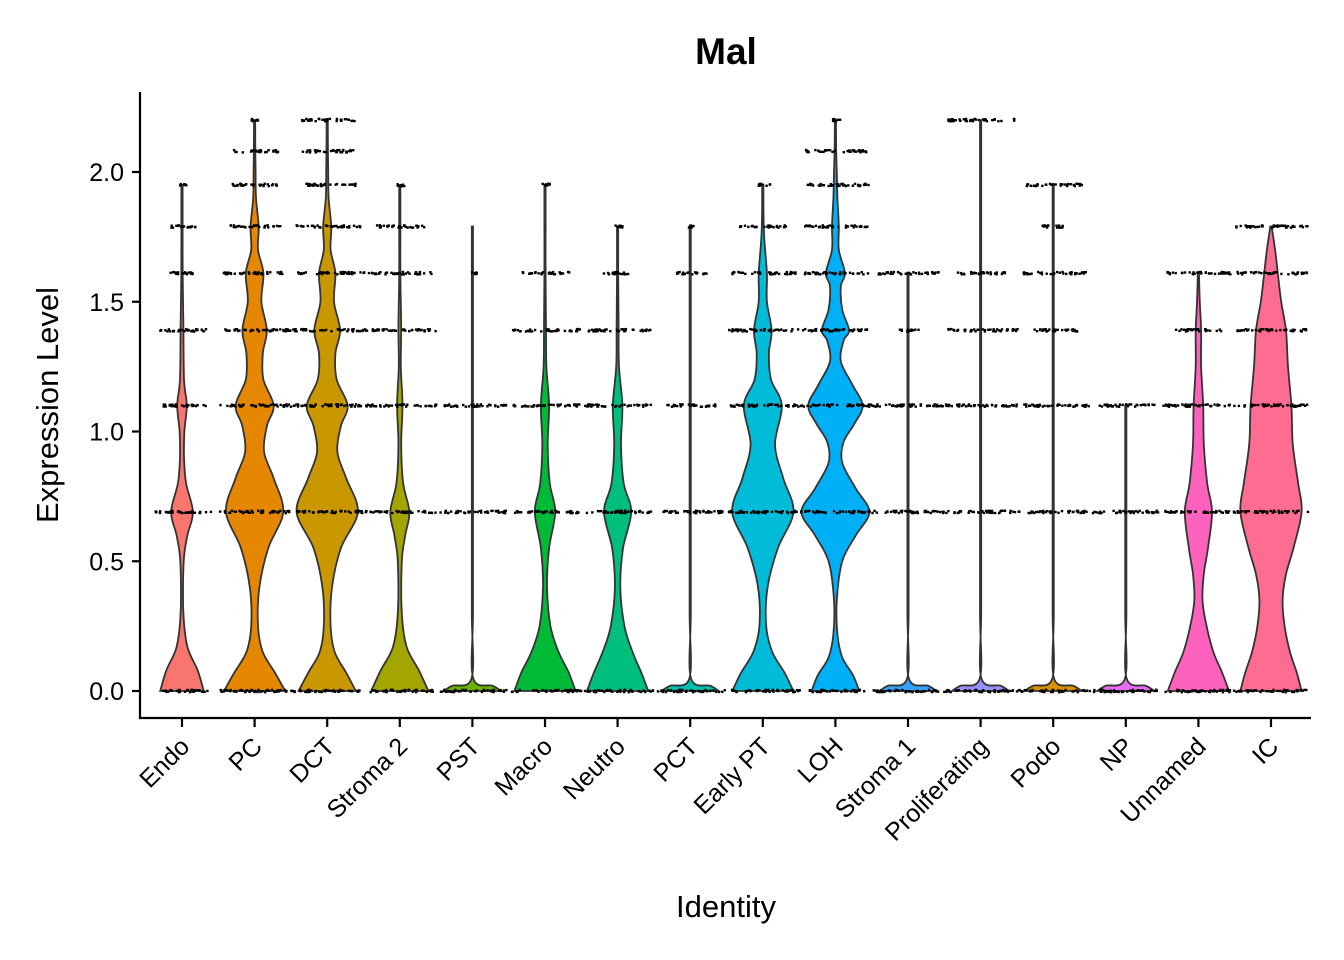 This screenshot has width=1344, height=960. I want to click on x-tick-label: PC, so click(245, 754).